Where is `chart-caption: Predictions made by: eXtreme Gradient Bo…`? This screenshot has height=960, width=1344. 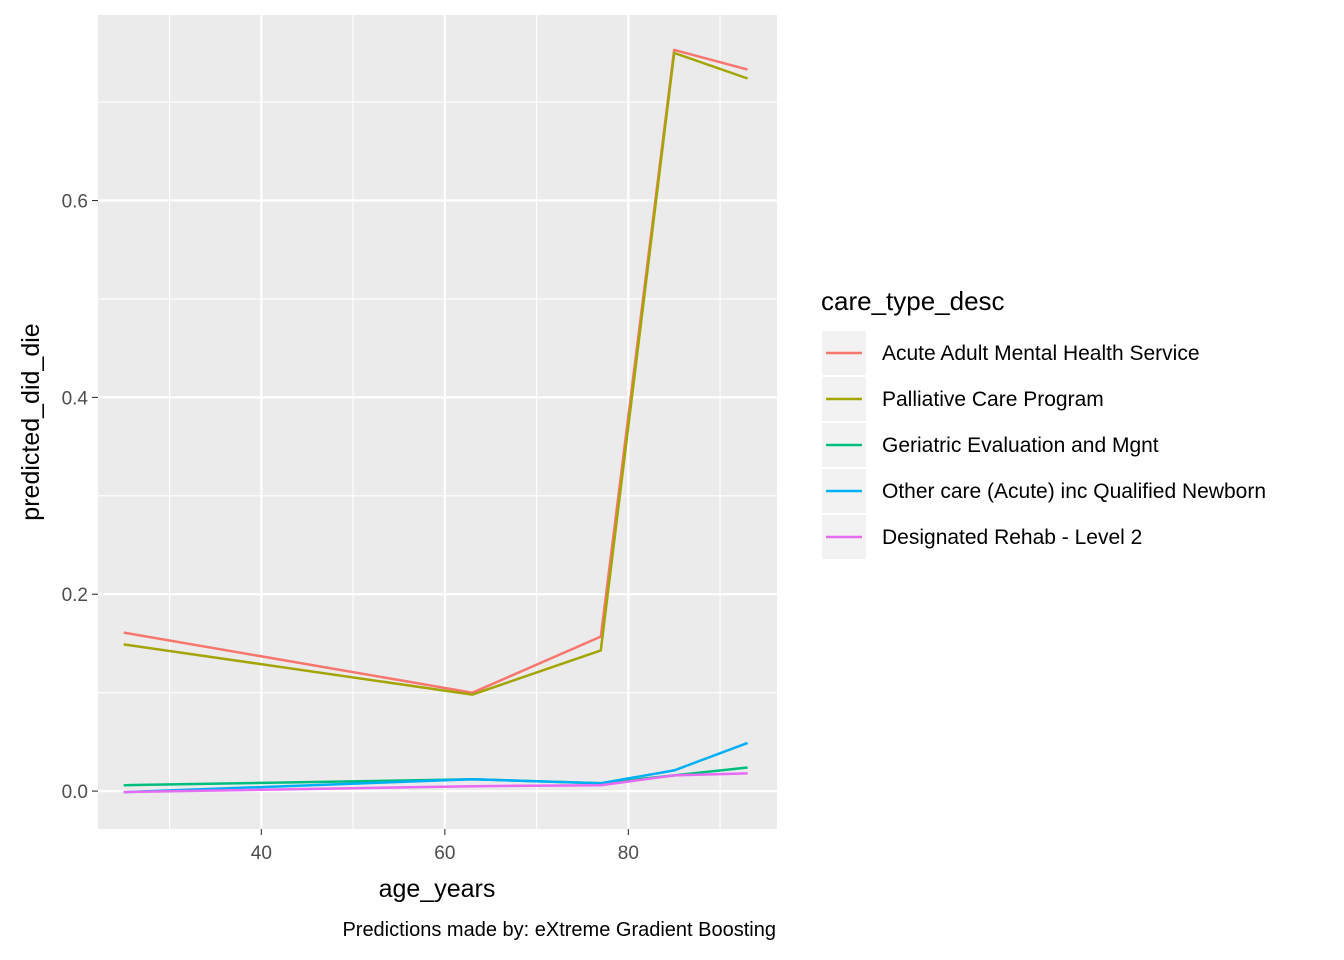
chart-caption: Predictions made by: eXtreme Gradient Bo… is located at coordinates (559, 930).